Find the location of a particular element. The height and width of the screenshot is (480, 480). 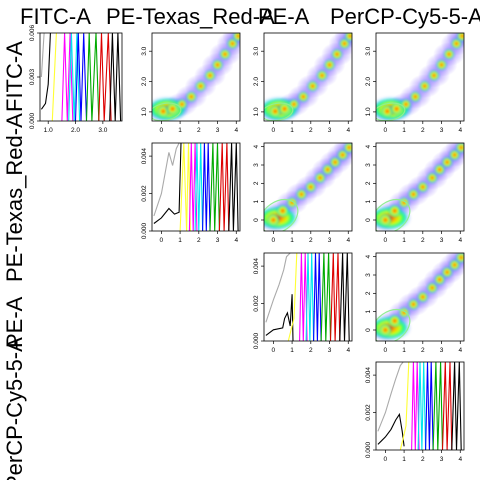

panel-1-3: 0 1 2 3 4 1.0 2.0 3.0 is located at coordinates (303, 83).